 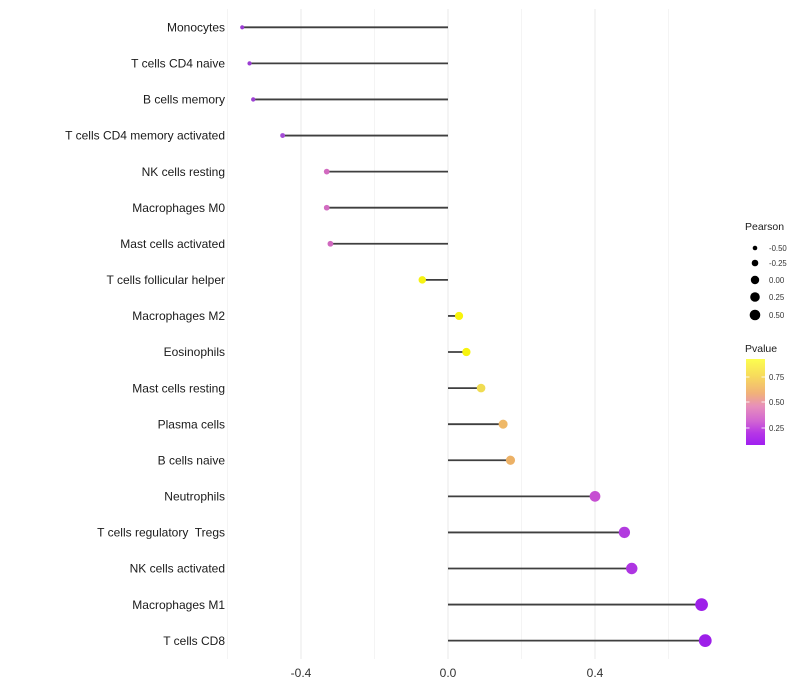 What do you see at coordinates (177, 569) in the screenshot?
I see `y-axis-label: NK cells activated` at bounding box center [177, 569].